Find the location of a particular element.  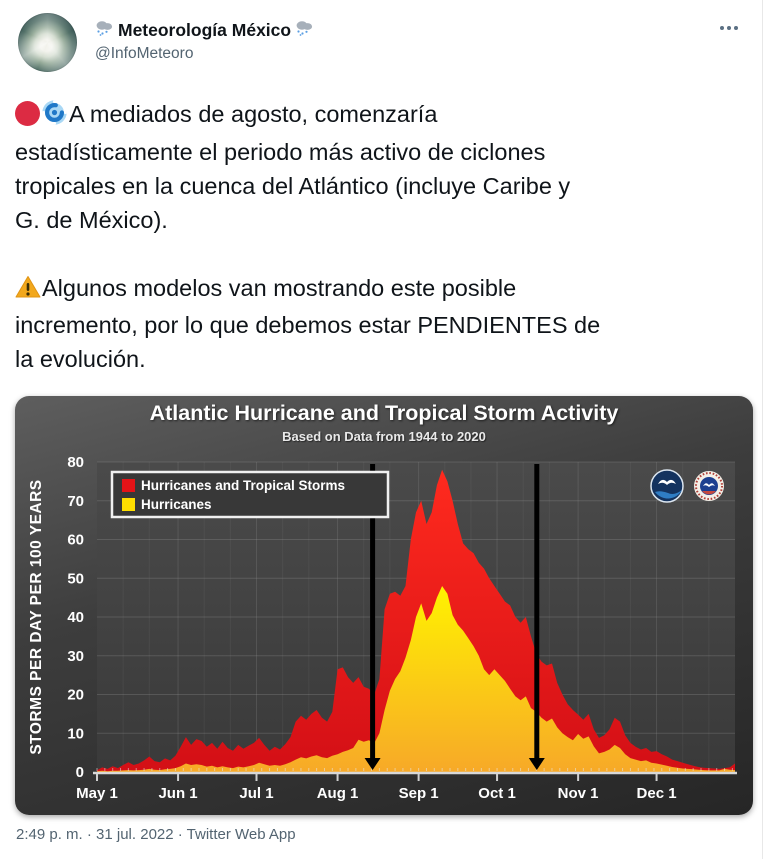

noaa-logo-icon is located at coordinates (667, 486).